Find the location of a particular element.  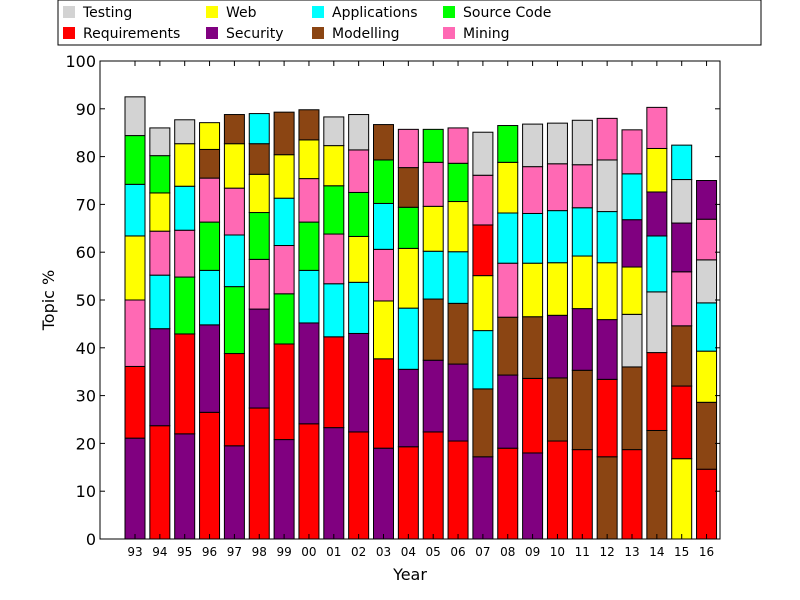

y-tick-label: 10 is located at coordinates (86, 491).